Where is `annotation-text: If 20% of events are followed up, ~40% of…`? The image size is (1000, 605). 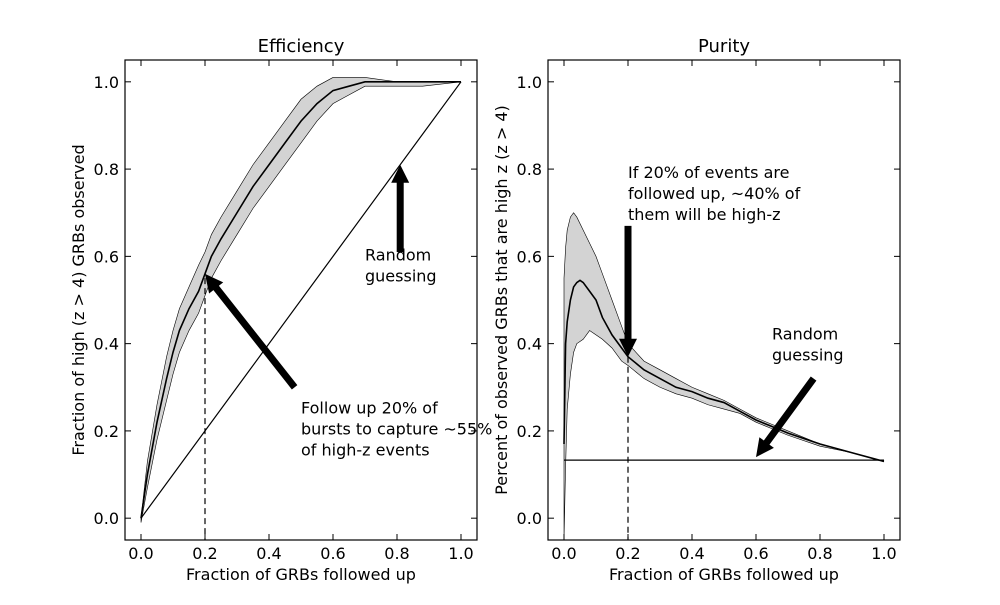
annotation-text: If 20% of events are followed up, ~40% of… is located at coordinates (714, 193).